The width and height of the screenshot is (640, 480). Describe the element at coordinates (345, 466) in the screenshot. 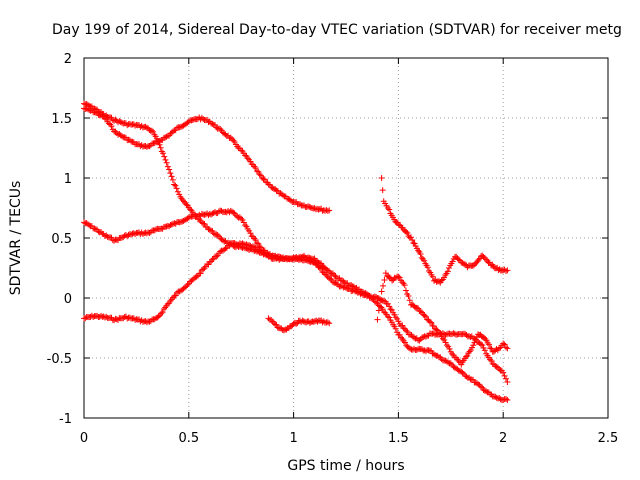

I see `x-axis-label: GPS time / hours` at that location.